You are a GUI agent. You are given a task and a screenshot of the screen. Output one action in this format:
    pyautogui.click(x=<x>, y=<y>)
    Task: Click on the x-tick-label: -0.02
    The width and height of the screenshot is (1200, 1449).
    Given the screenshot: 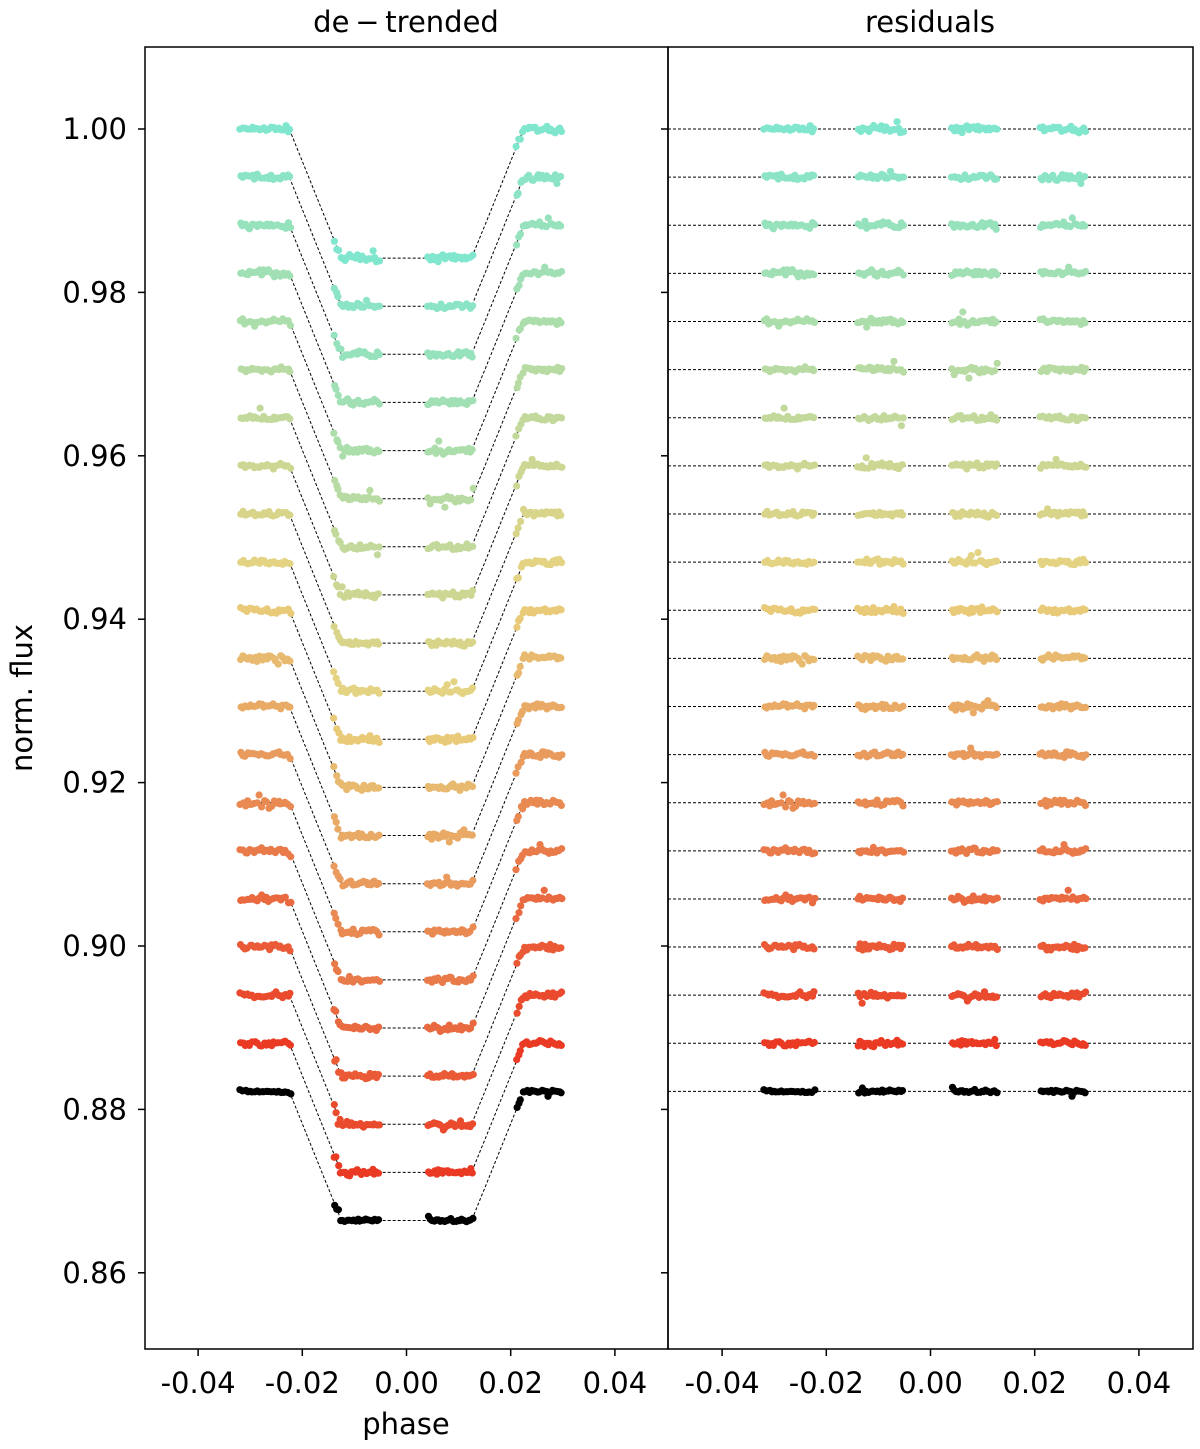 What is the action you would take?
    pyautogui.click(x=302, y=1383)
    